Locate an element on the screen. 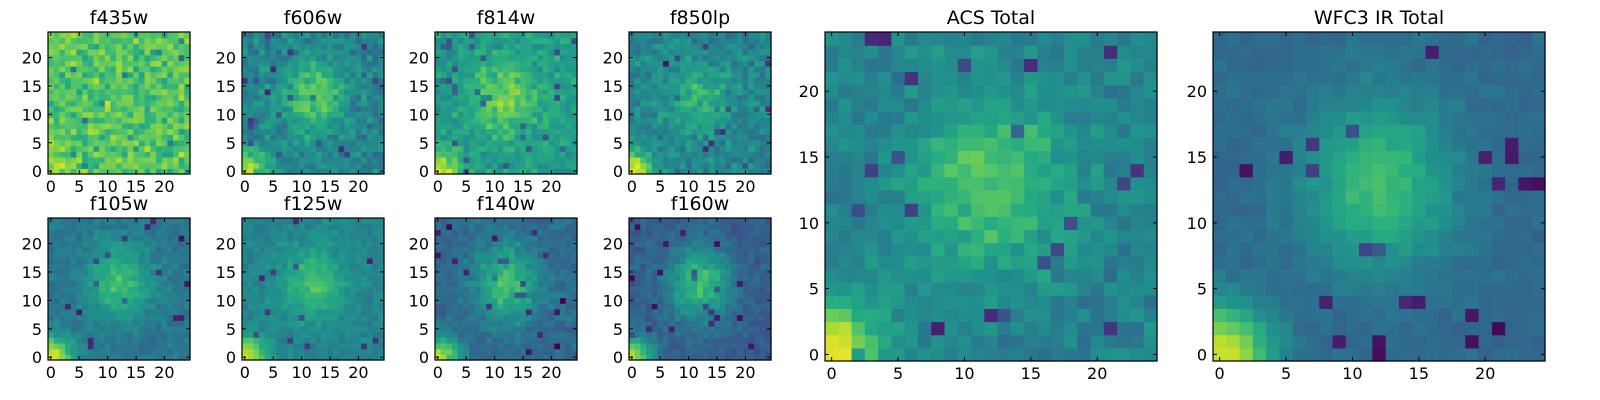  y-tick-label: 5 is located at coordinates (424, 329).